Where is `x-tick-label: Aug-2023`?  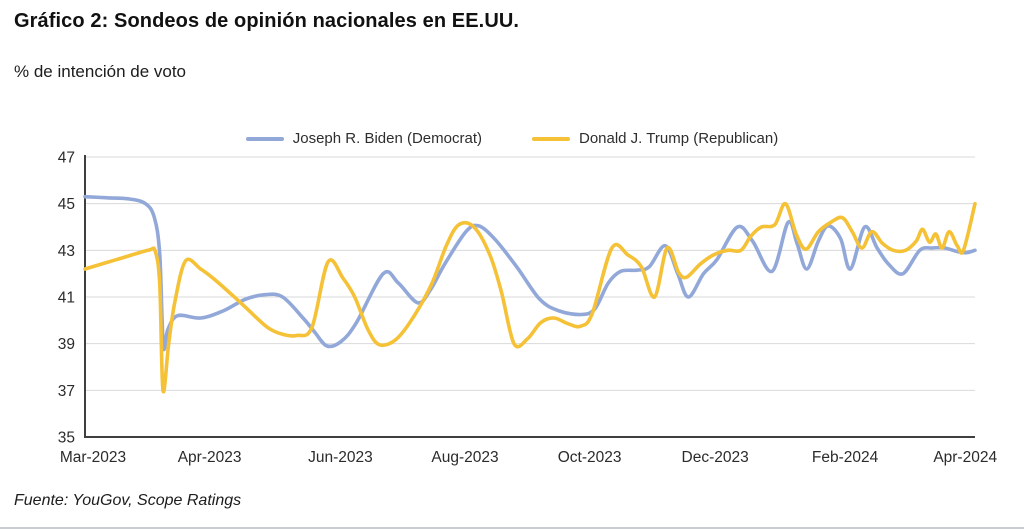 x-tick-label: Aug-2023 is located at coordinates (464, 457).